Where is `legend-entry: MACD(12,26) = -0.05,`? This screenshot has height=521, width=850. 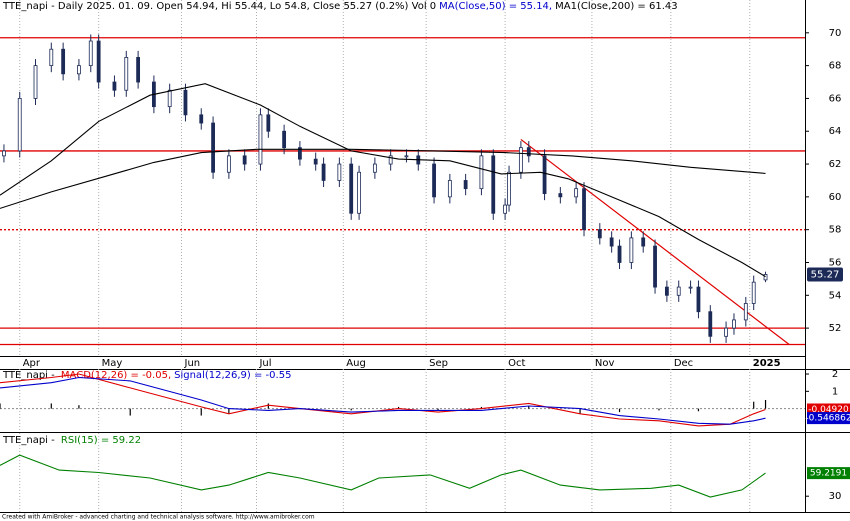 legend-entry: MACD(12,26) = -0.05, is located at coordinates (116, 375).